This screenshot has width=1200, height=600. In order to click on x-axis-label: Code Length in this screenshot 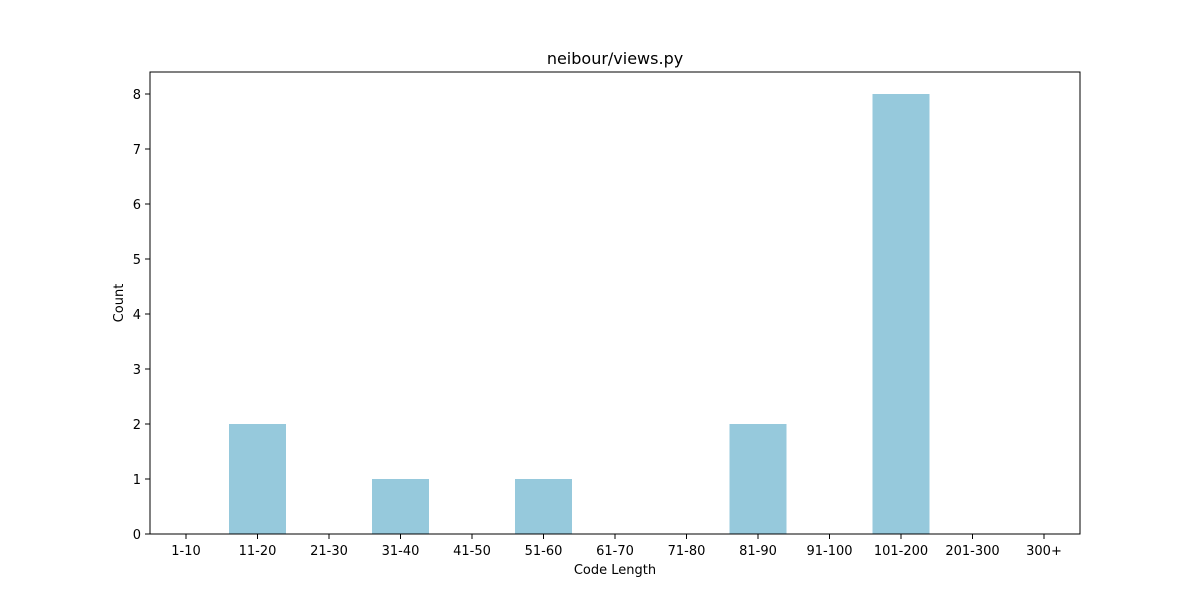, I will do `click(615, 570)`.